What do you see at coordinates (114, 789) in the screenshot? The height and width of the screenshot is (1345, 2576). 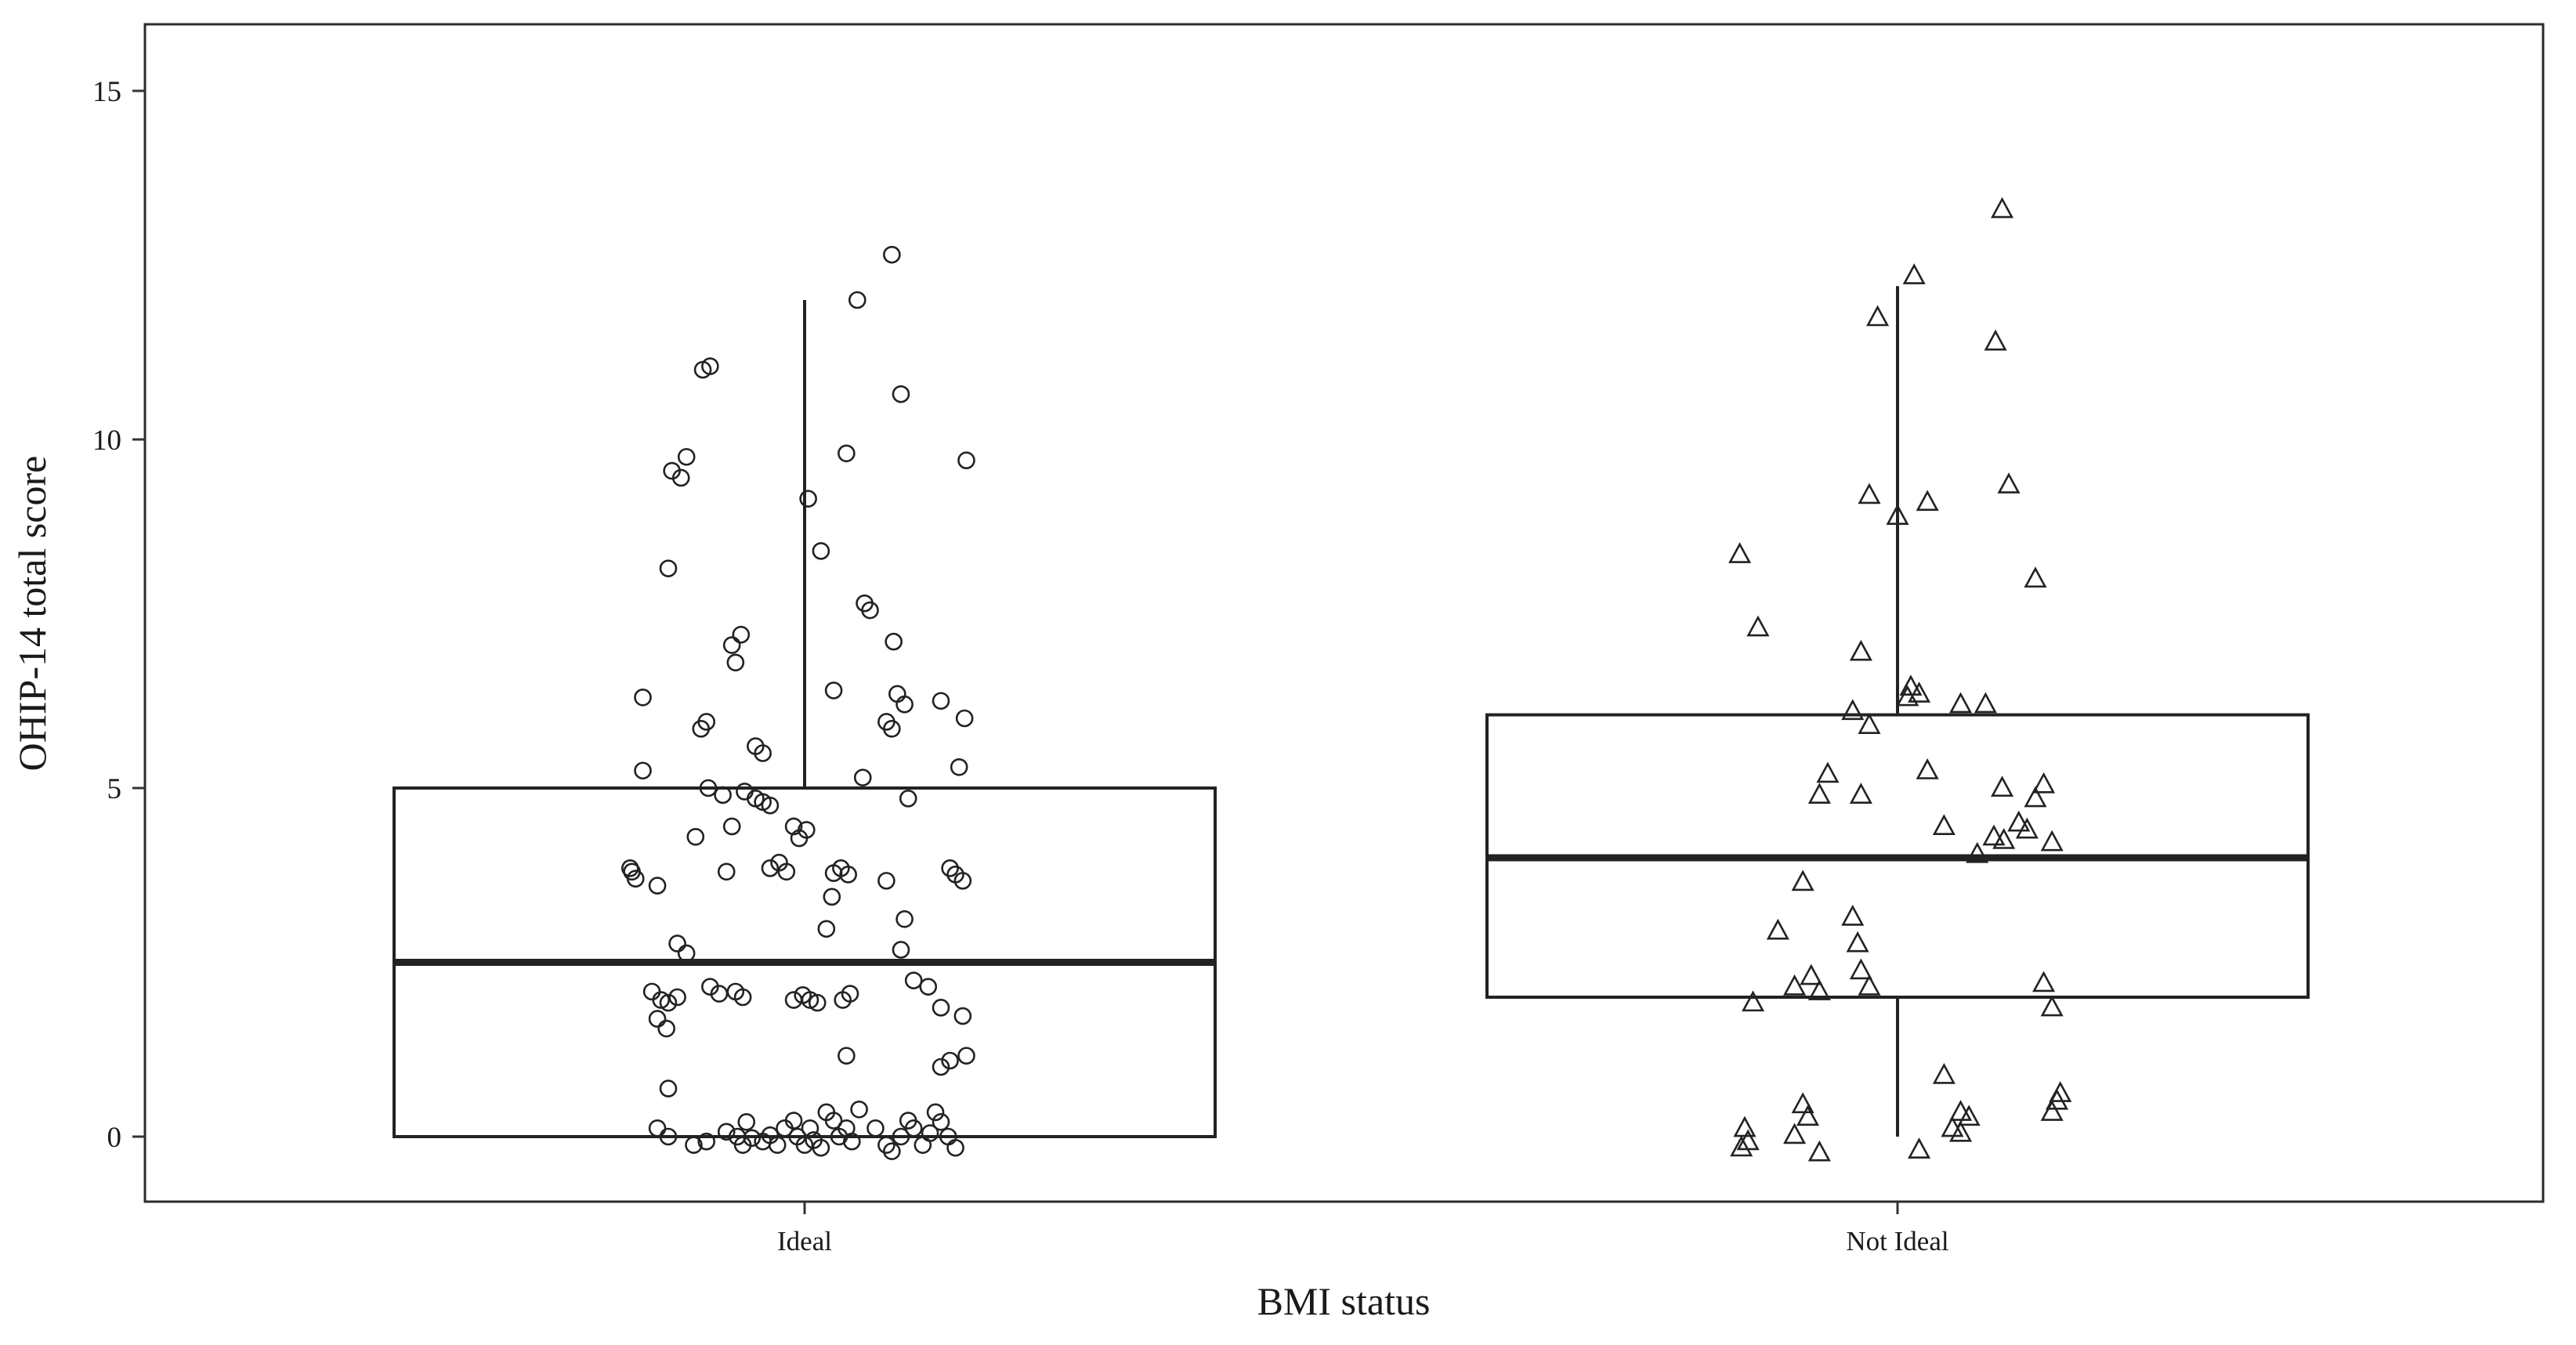 I see `y-tick-label: 5` at bounding box center [114, 789].